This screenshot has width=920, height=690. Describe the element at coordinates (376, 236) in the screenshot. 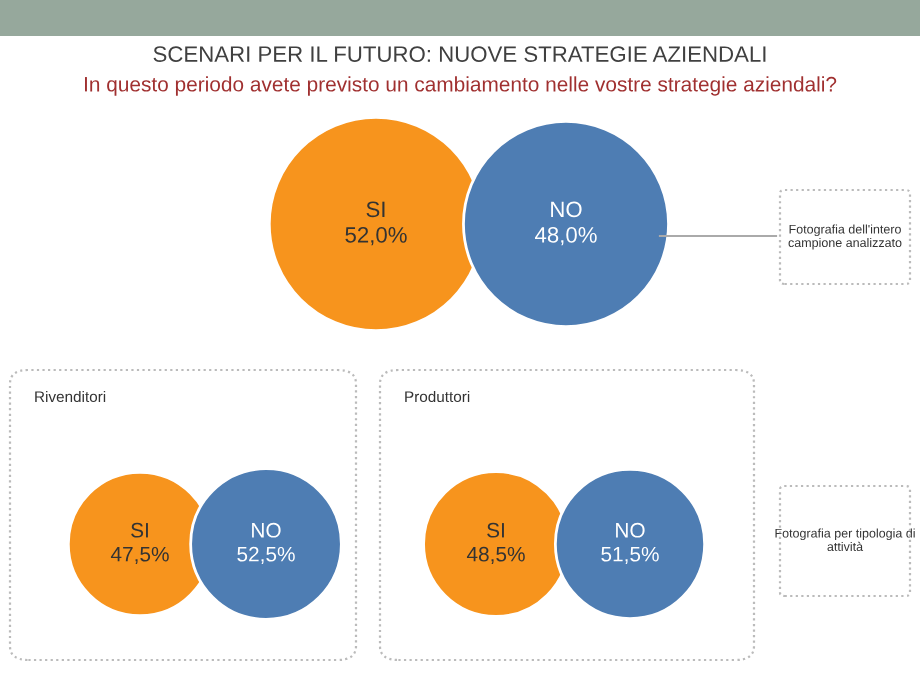

I see `data-label: 52,0%` at that location.